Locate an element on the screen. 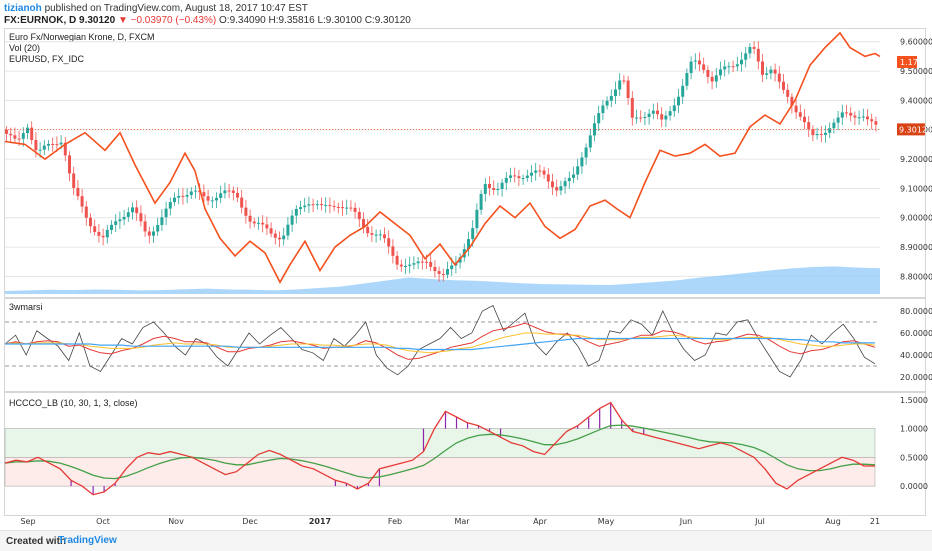 The width and height of the screenshot is (932, 551). tradingview-logo: TradingView is located at coordinates (87, 540).